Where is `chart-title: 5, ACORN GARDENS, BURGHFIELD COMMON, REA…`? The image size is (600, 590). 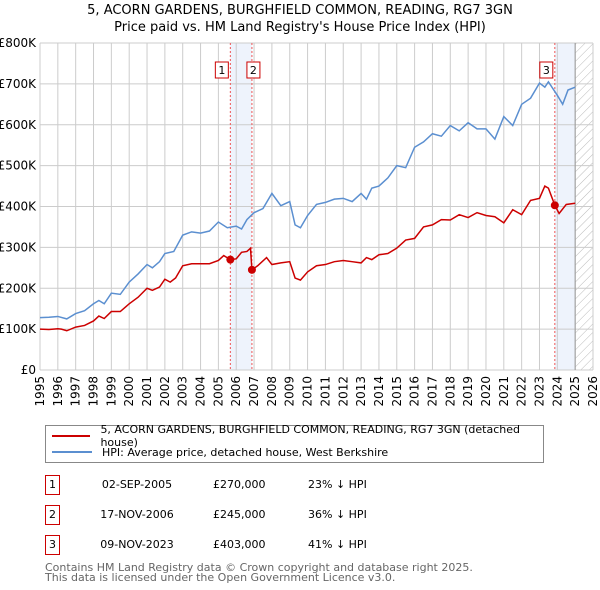
chart-title: 5, ACORN GARDENS, BURGHFIELD COMMON, REA… is located at coordinates (300, 10).